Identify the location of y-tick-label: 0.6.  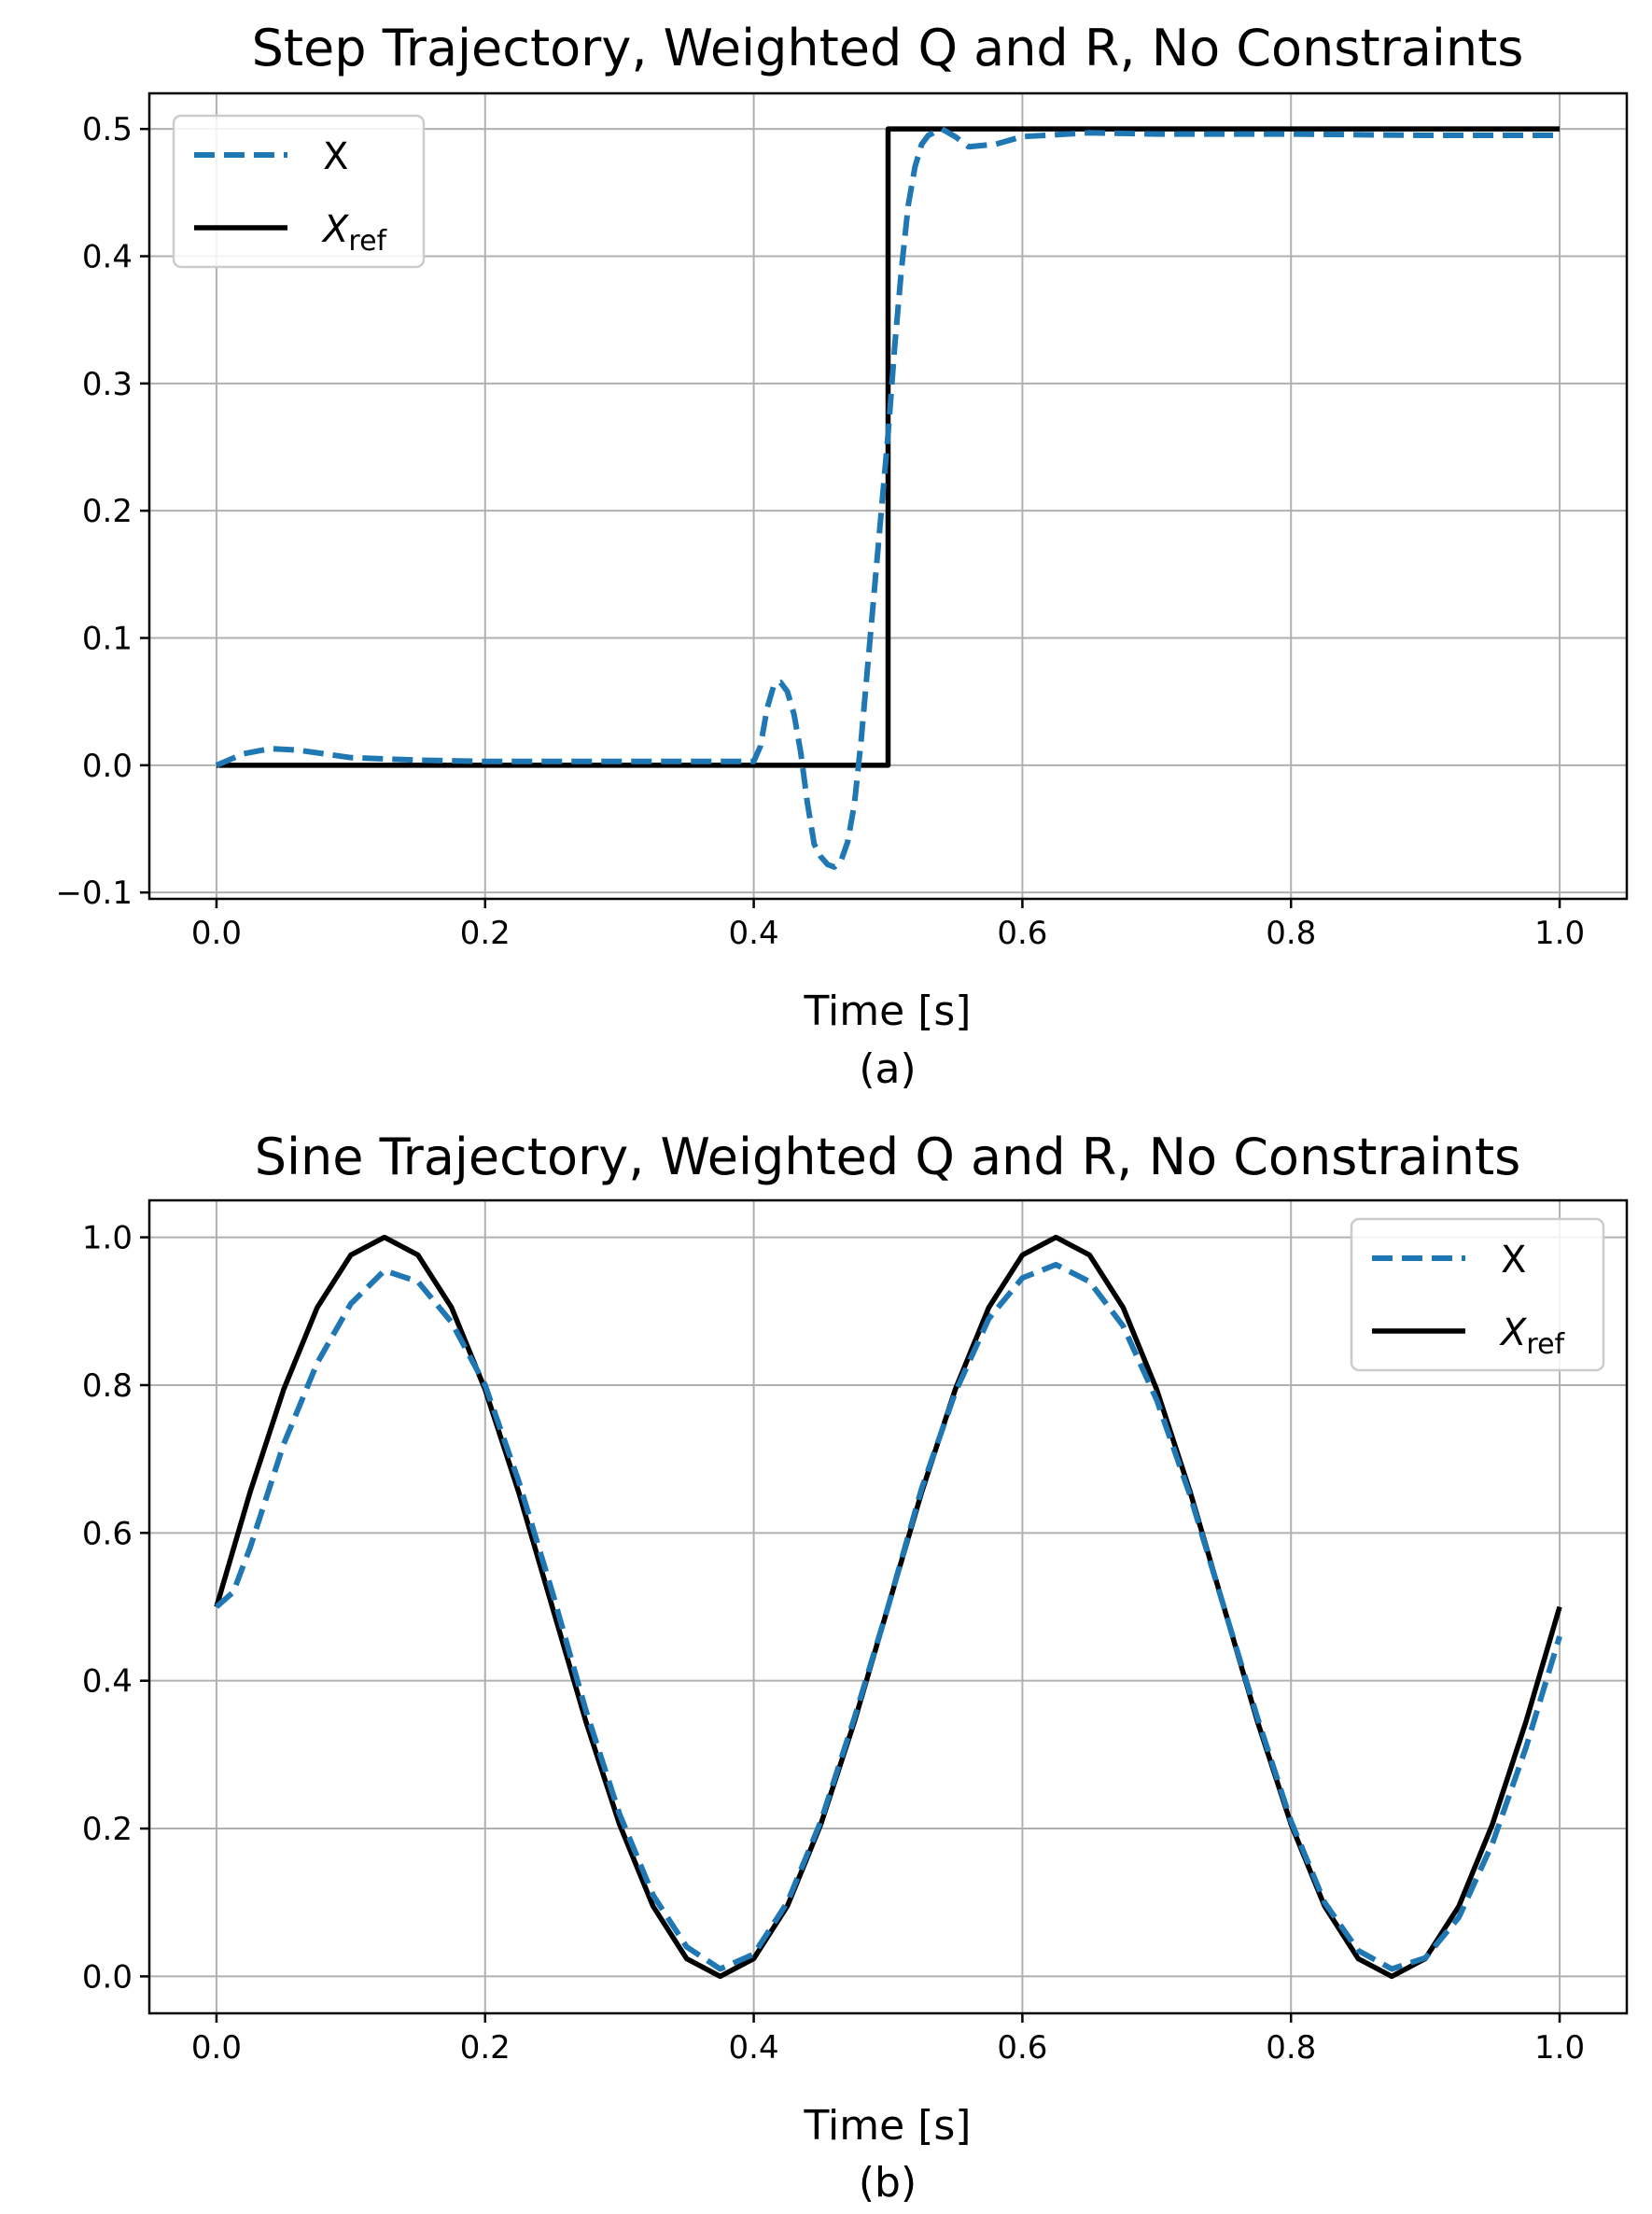
(107, 1533).